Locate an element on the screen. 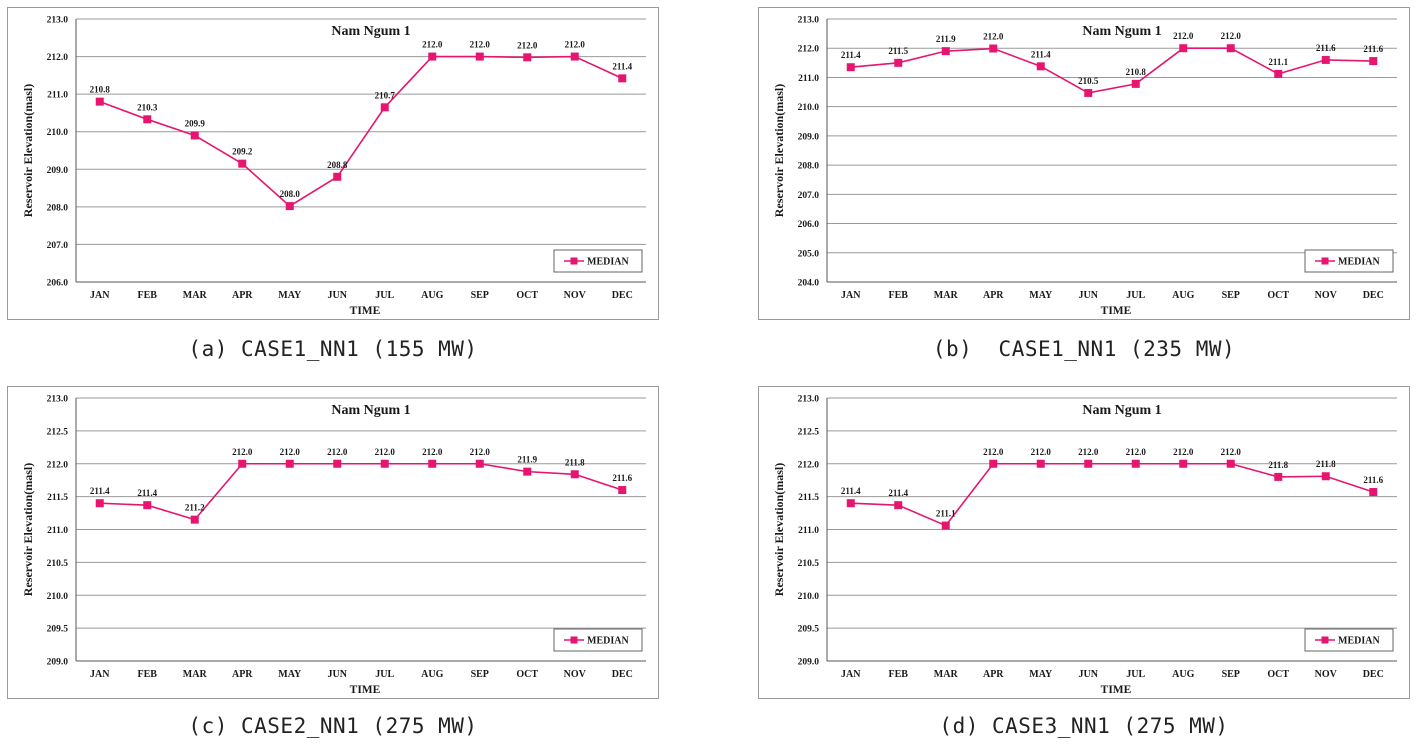 This screenshot has height=755, width=1420. y-tick-label: 211.0 is located at coordinates (808, 531).